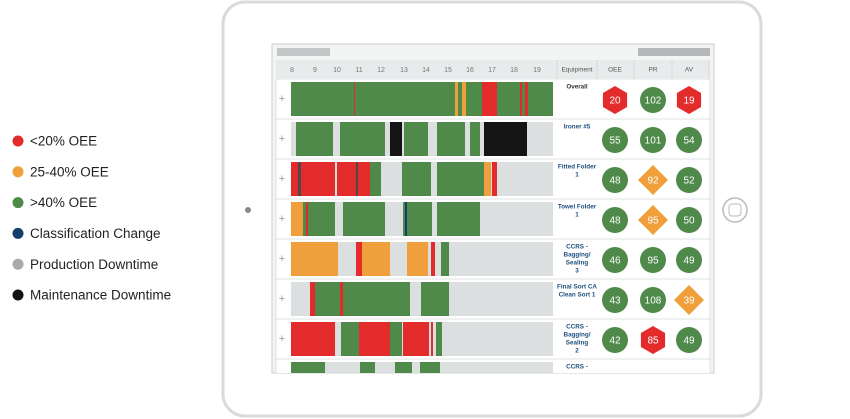  I want to click on equipment-name: Sealing, so click(577, 343).